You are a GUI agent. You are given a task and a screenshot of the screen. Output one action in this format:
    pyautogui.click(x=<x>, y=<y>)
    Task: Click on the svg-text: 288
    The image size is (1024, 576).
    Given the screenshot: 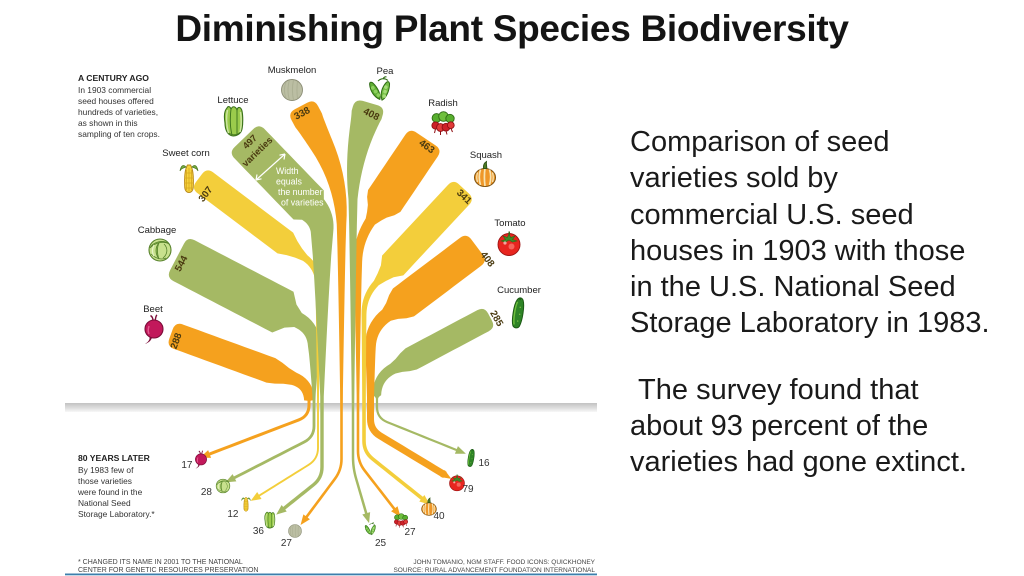 What is the action you would take?
    pyautogui.click(x=177, y=341)
    